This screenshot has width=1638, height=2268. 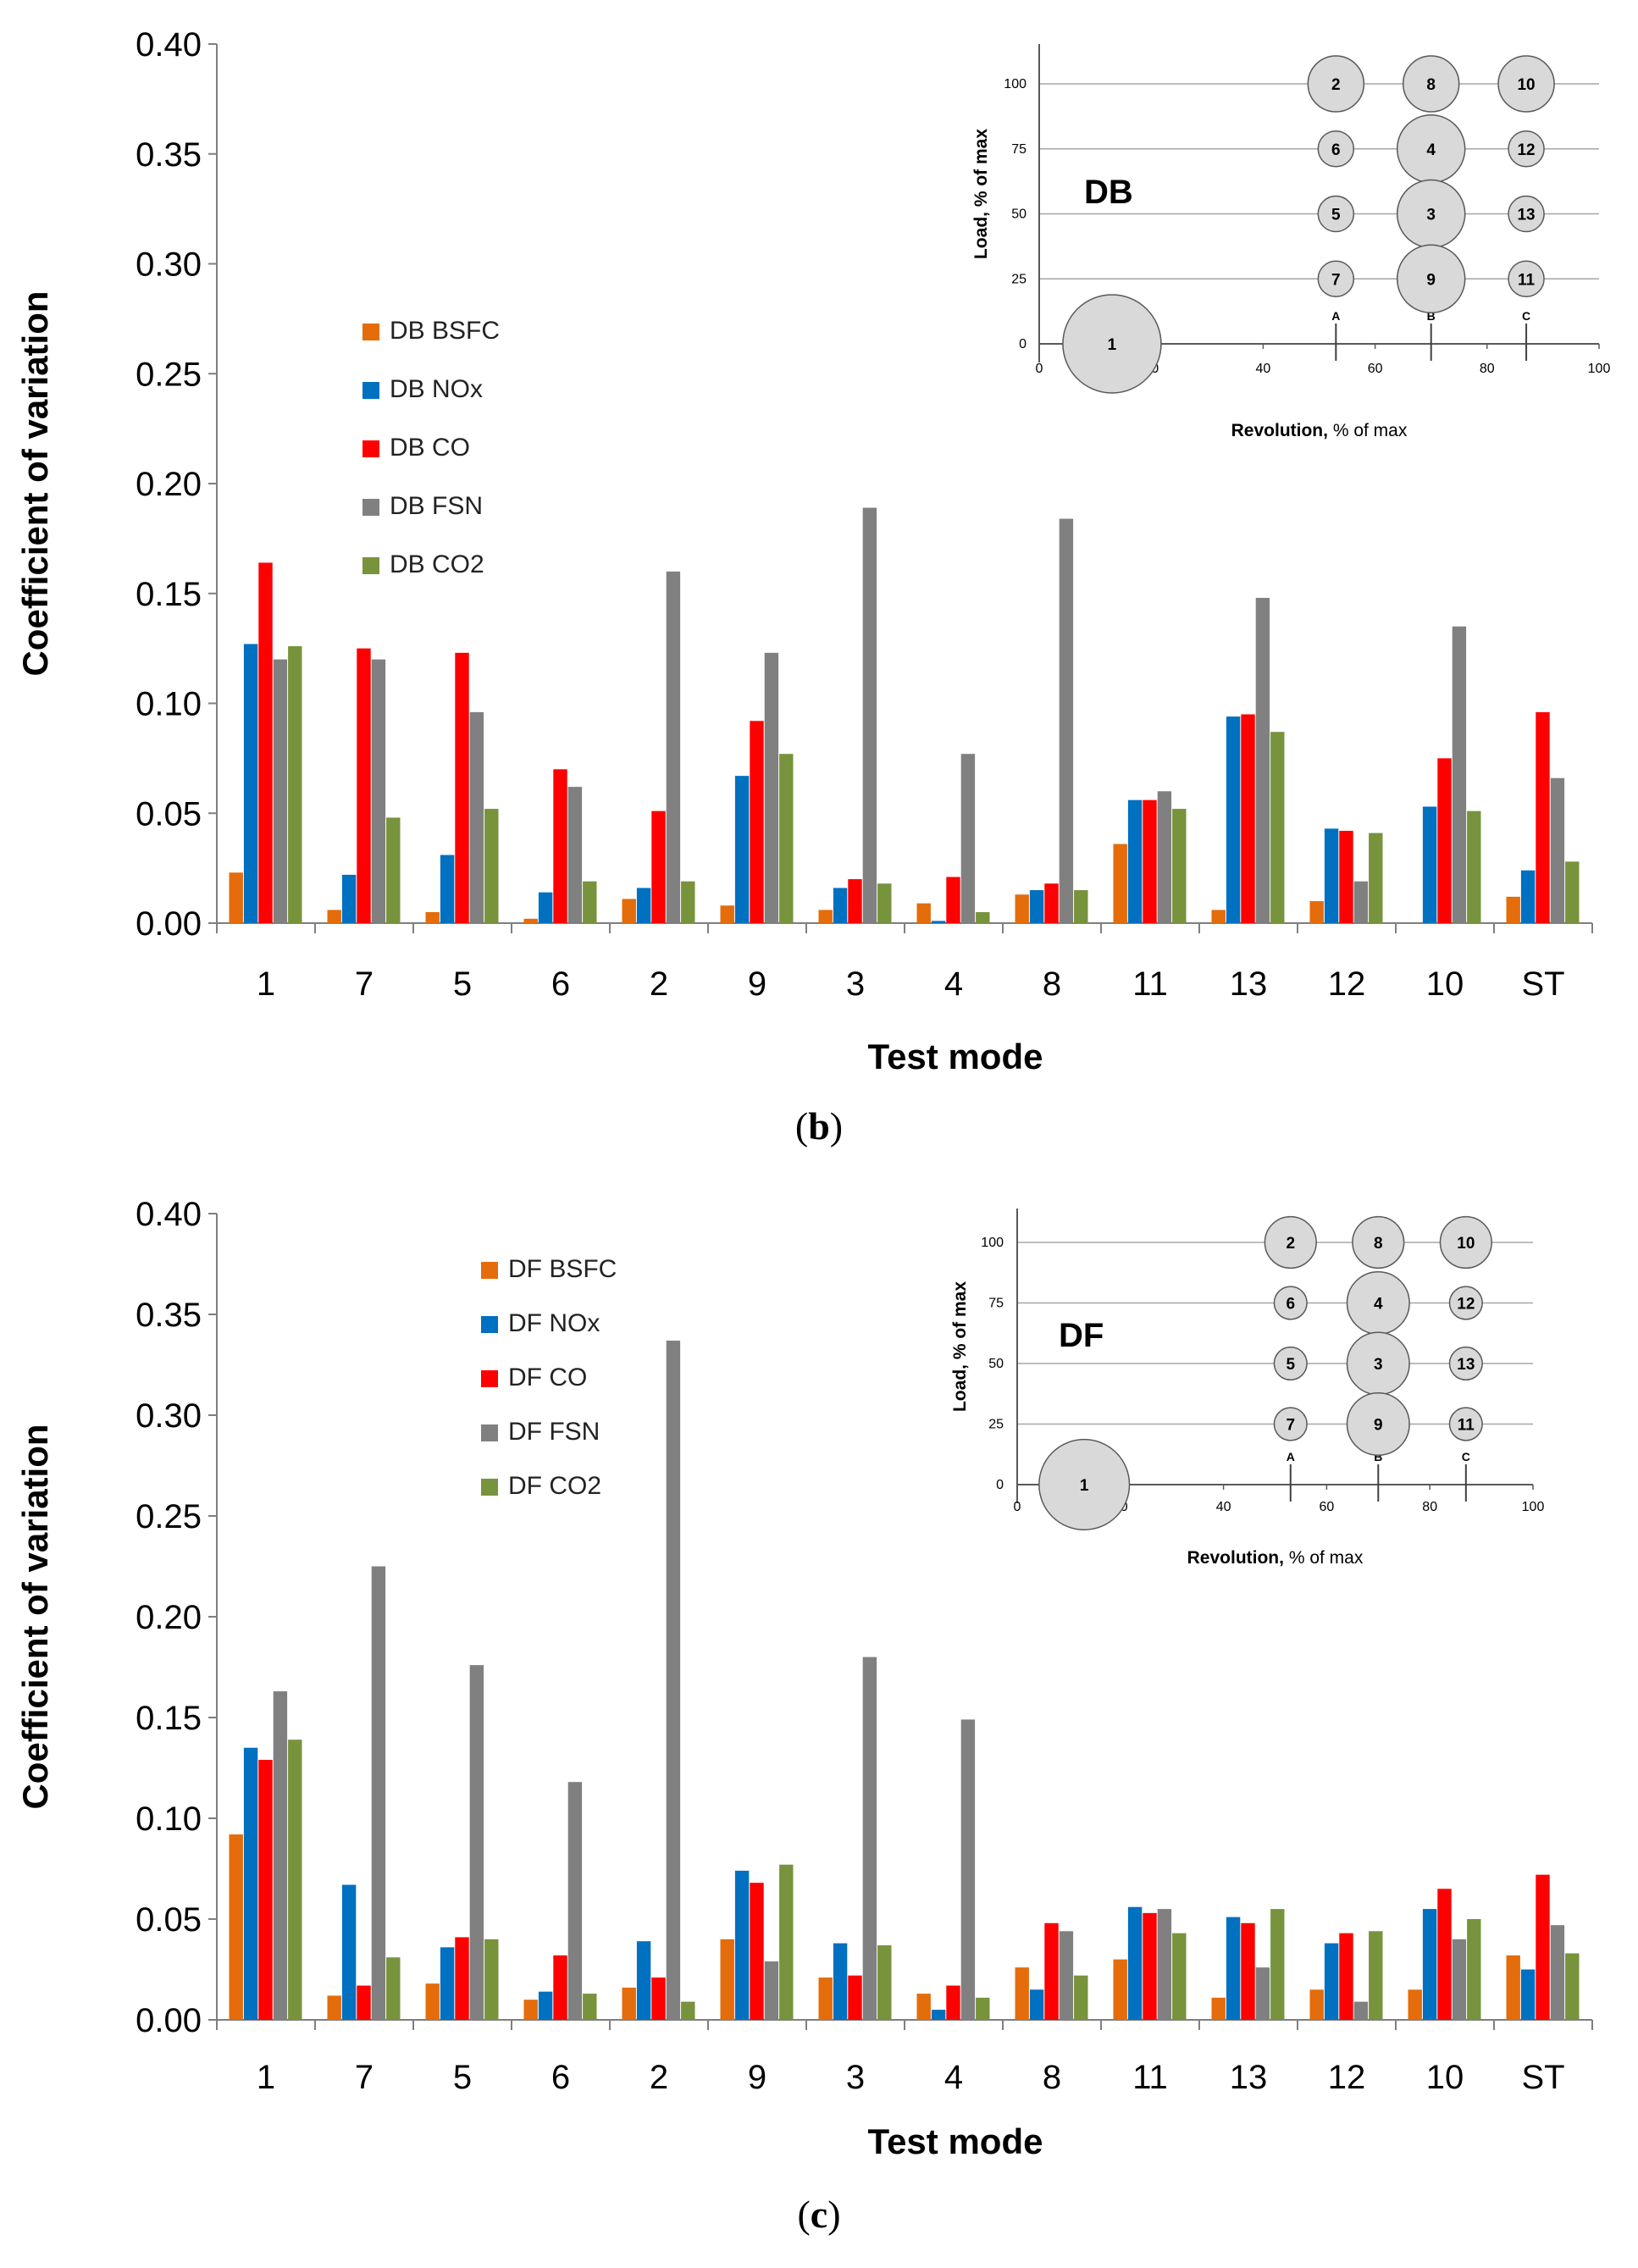 I want to click on y-tick-label: 0.05, so click(x=169, y=1920).